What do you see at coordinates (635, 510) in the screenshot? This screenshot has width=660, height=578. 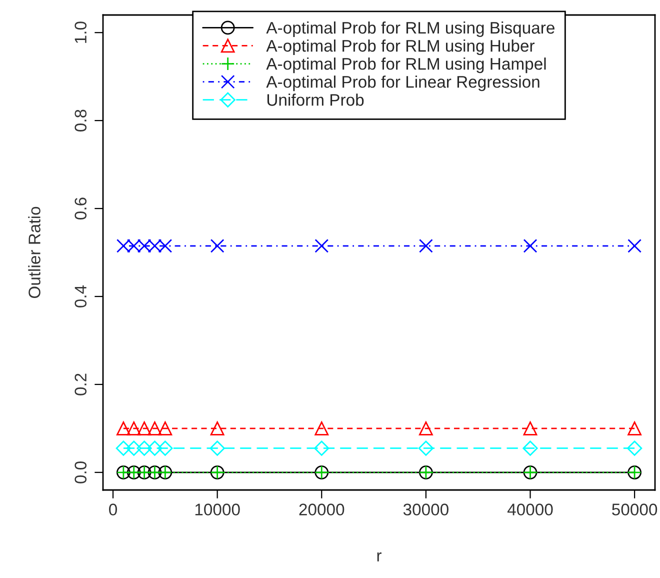 I see `x-tick-label: 50000` at bounding box center [635, 510].